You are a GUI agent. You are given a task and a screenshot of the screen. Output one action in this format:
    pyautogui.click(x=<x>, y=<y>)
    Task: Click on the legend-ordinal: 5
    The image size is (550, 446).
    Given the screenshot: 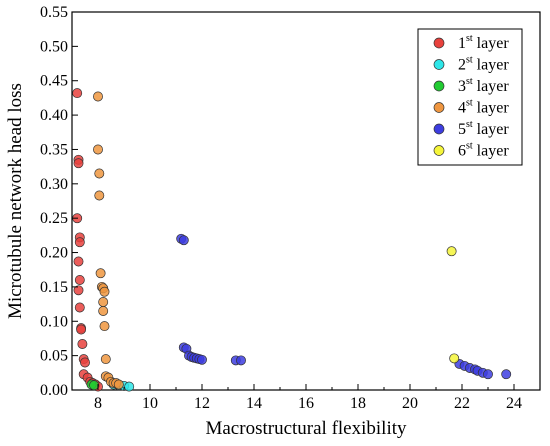 What is the action you would take?
    pyautogui.click(x=462, y=129)
    